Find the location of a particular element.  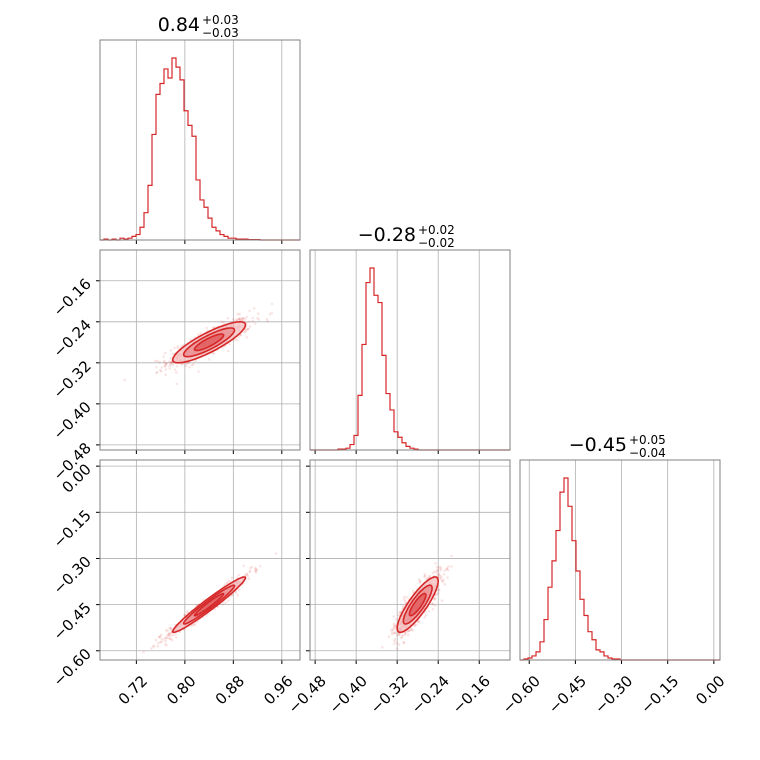

y-tick-label: −0.30 is located at coordinates (72, 575).